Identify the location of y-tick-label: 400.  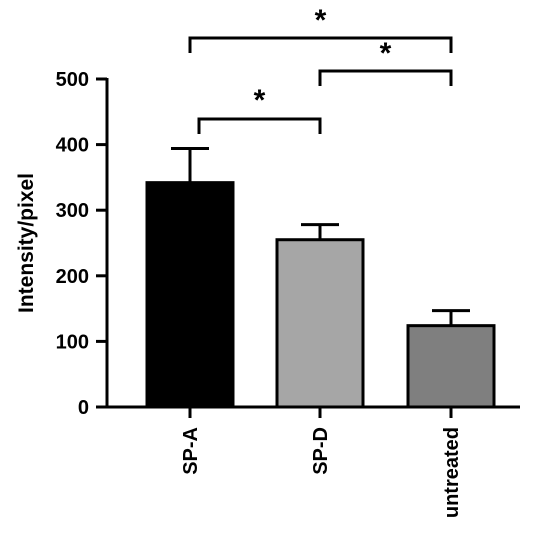
(72, 146).